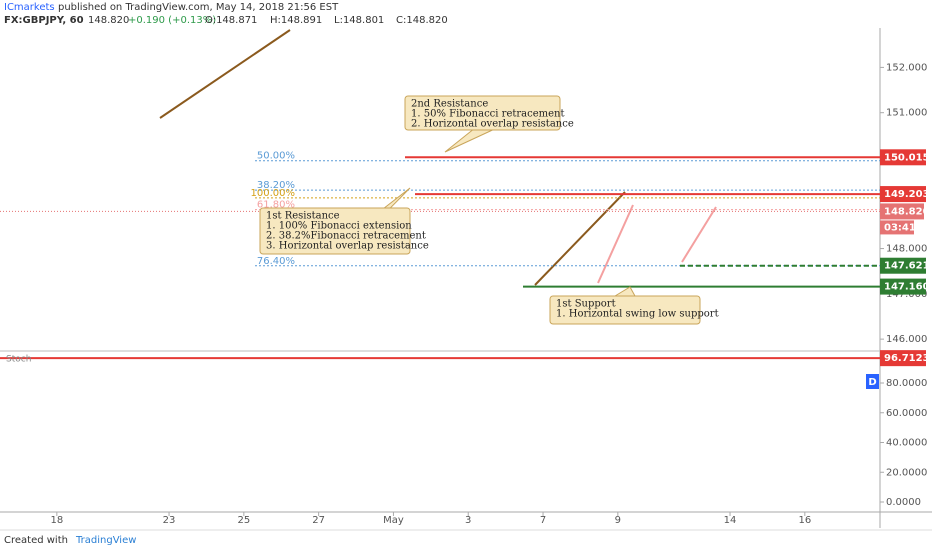  What do you see at coordinates (449, 104) in the screenshot?
I see `callout-text: 2nd Resistance` at bounding box center [449, 104].